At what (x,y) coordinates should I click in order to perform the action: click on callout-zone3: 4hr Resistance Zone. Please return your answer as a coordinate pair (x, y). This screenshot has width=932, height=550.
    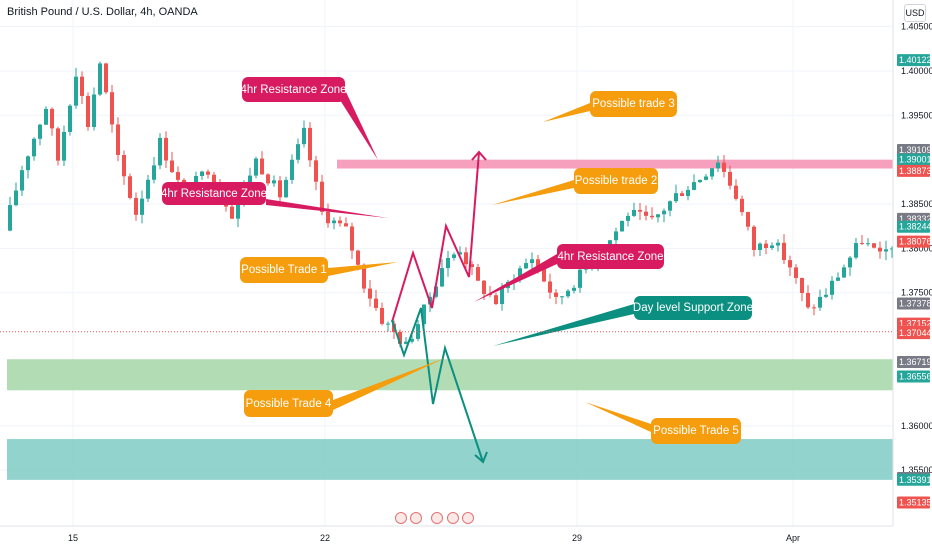
    Looking at the image, I should click on (610, 256).